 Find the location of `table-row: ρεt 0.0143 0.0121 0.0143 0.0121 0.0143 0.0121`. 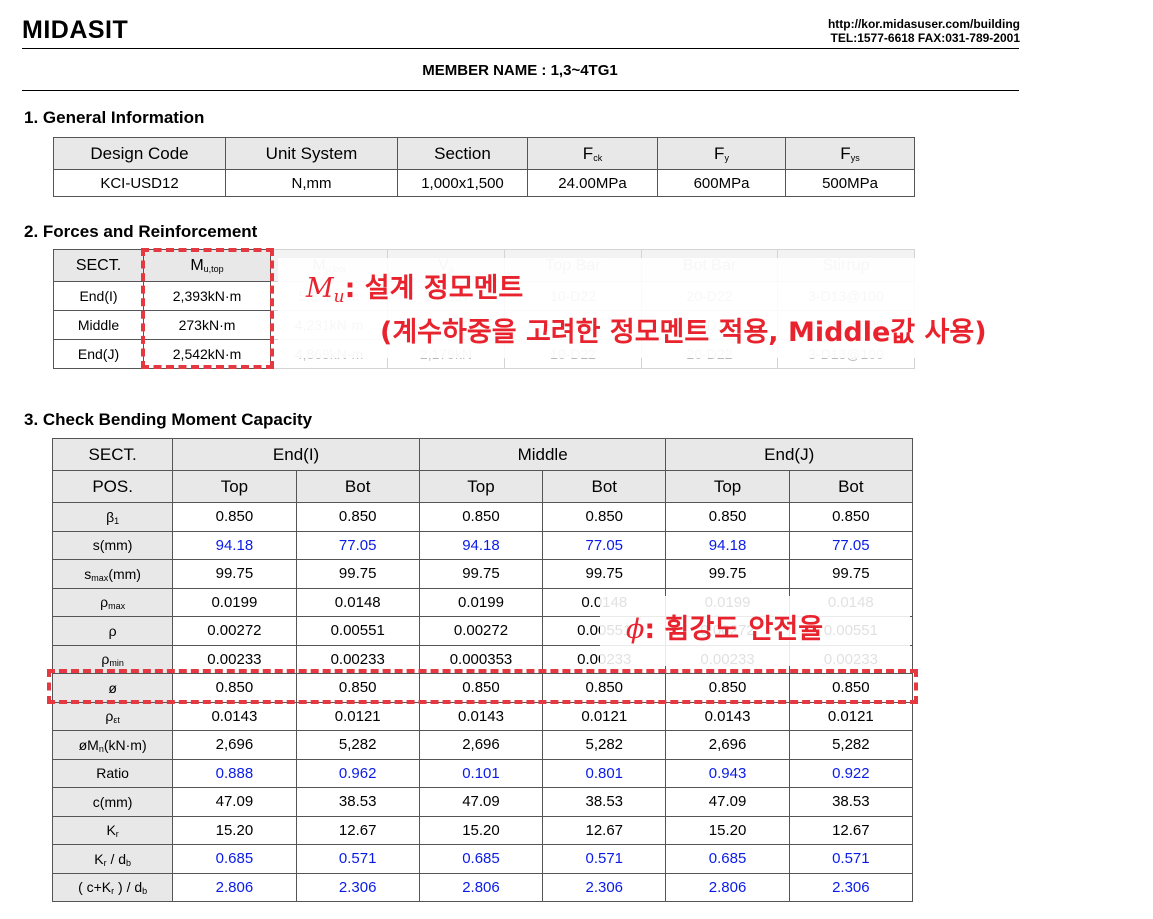

table-row: ρεt 0.0143 0.0121 0.0143 0.0121 0.0143 0.0121 is located at coordinates (482, 716).